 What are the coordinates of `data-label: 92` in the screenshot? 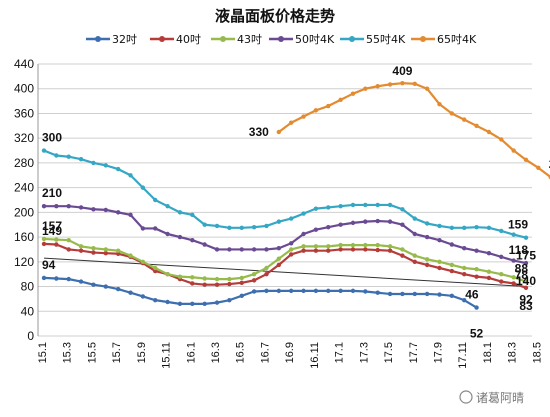 It's located at (526, 300).